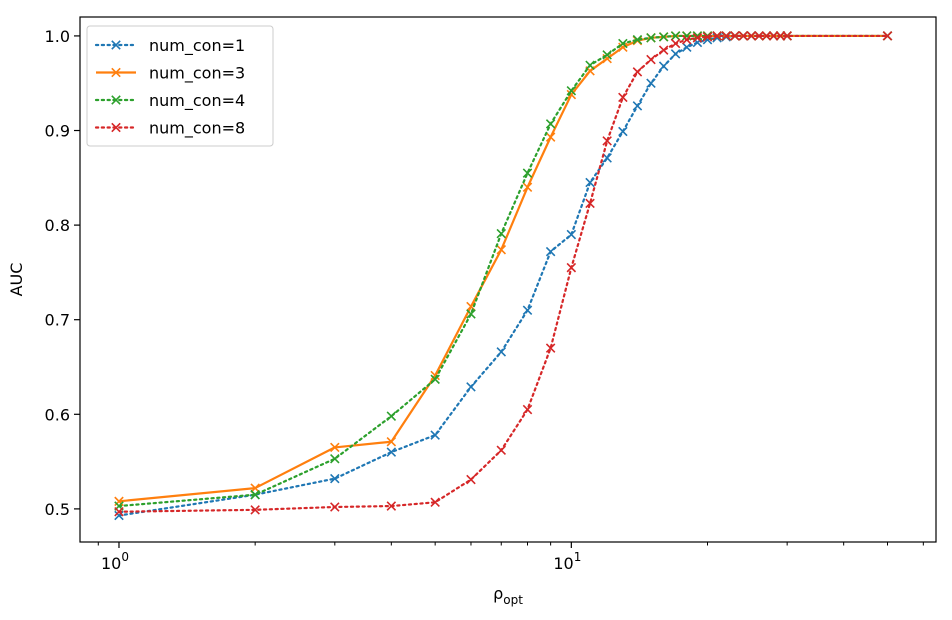 Image resolution: width=952 pixels, height=620 pixels. I want to click on legend-label: num_con=8, so click(197, 129).